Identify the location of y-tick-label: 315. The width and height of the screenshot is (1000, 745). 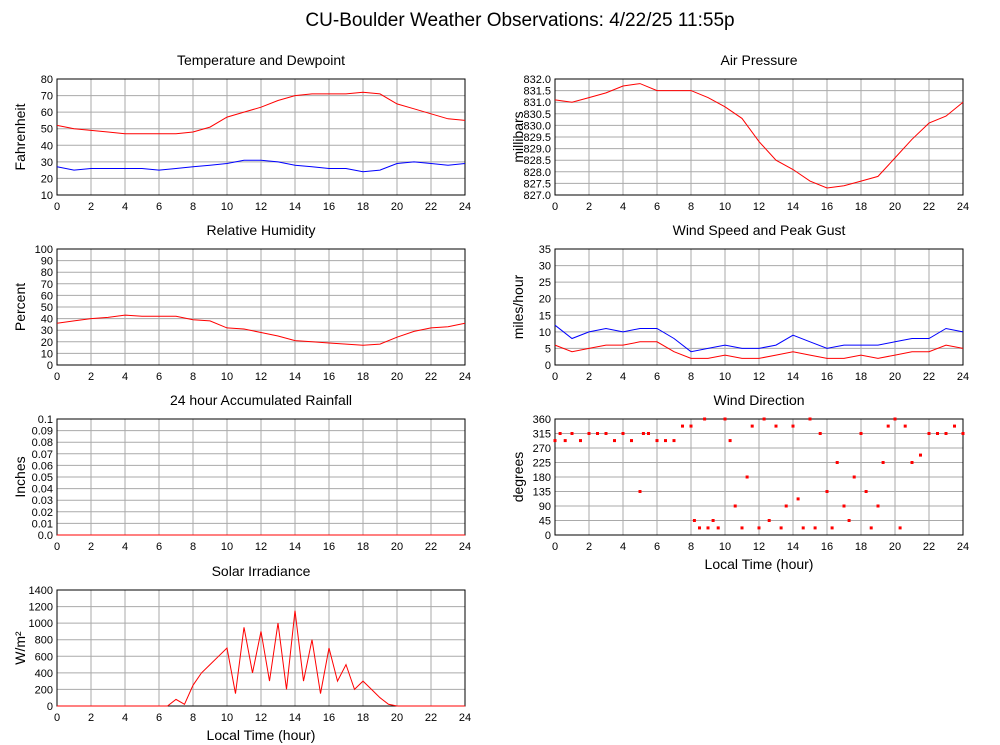
(542, 435).